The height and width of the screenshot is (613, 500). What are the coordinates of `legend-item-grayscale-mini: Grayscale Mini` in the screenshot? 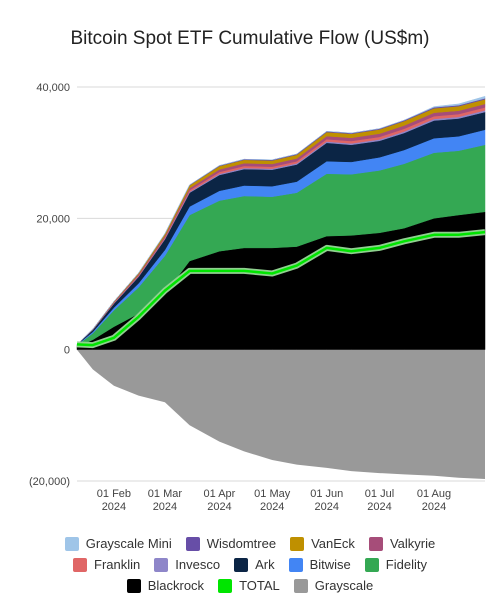 It's located at (118, 543).